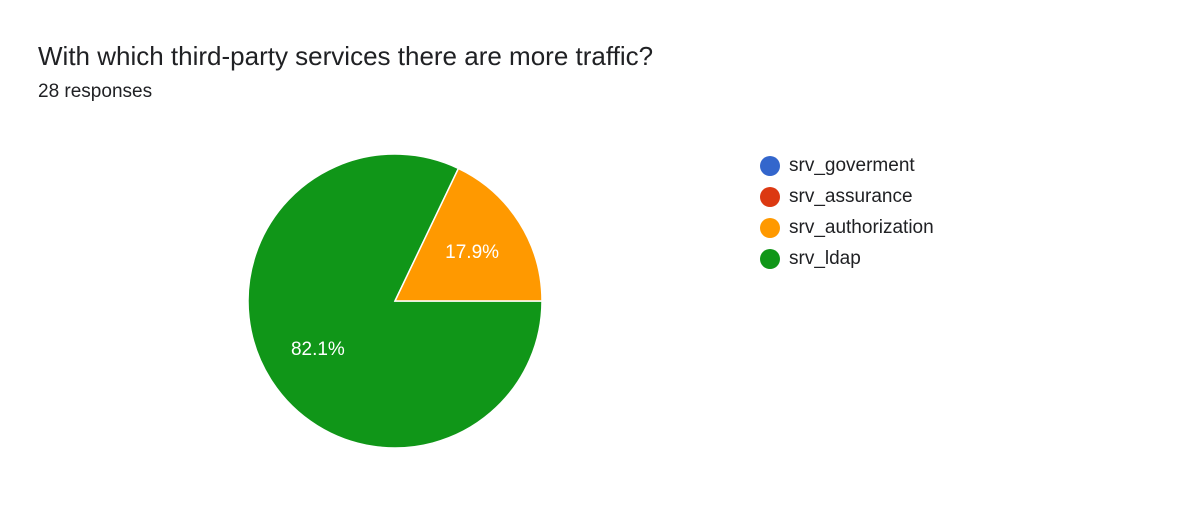 The image size is (1200, 505). What do you see at coordinates (468, 234) in the screenshot?
I see `pie-slice-srv-authorization` at bounding box center [468, 234].